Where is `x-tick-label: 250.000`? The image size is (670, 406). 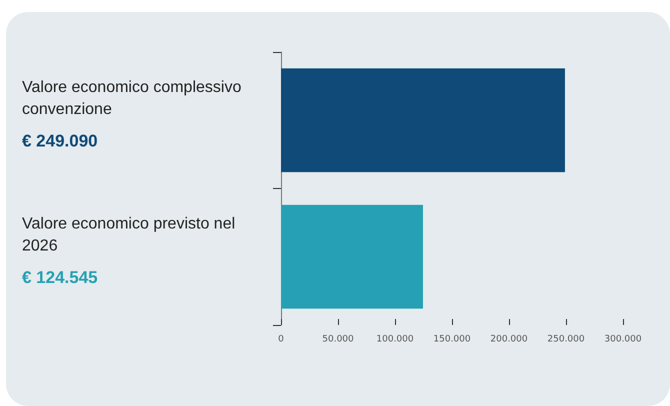
x-tick-label: 250.000 is located at coordinates (566, 339).